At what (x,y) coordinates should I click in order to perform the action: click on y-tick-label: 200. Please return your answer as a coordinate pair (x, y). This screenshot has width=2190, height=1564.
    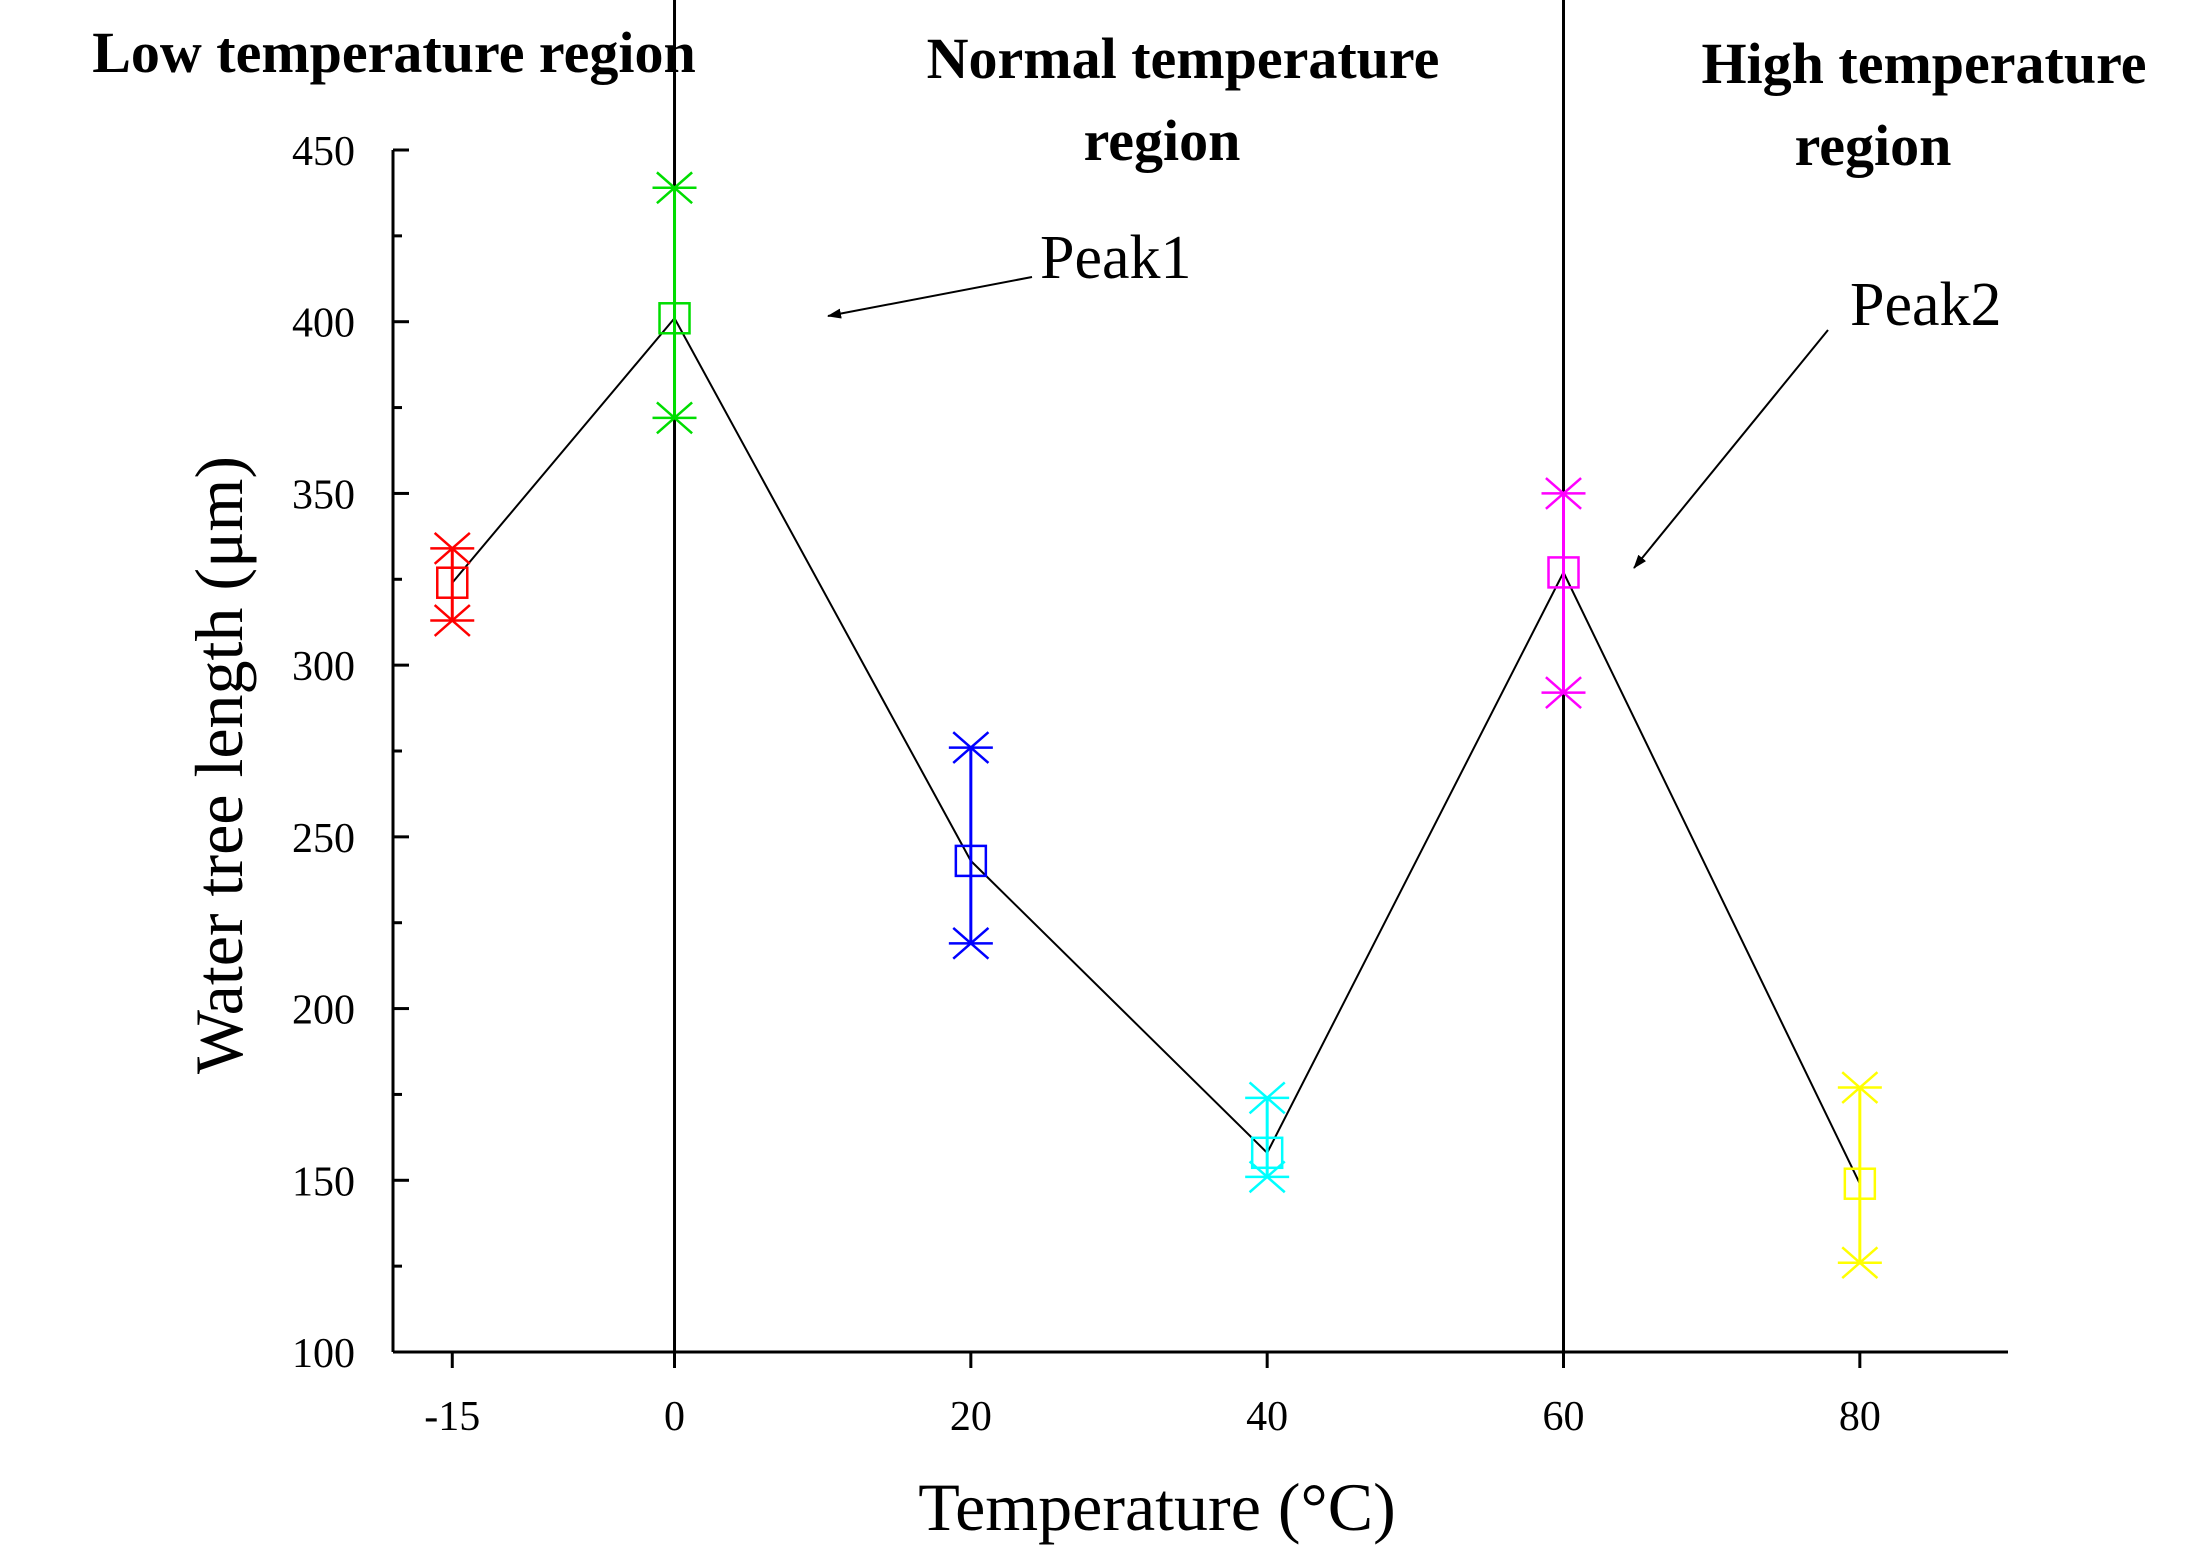
    Looking at the image, I should click on (323, 1011).